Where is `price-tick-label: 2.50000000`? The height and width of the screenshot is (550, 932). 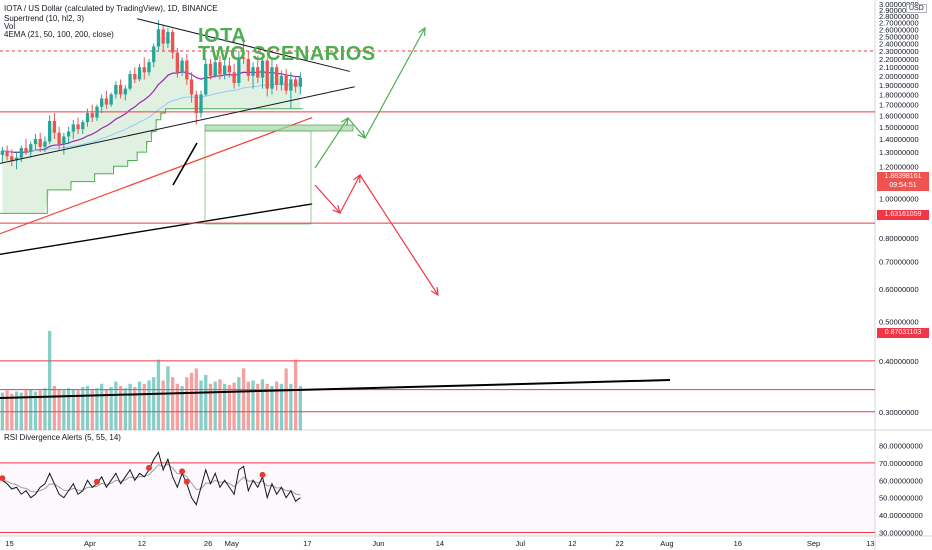
price-tick-label: 2.50000000 is located at coordinates (899, 36).